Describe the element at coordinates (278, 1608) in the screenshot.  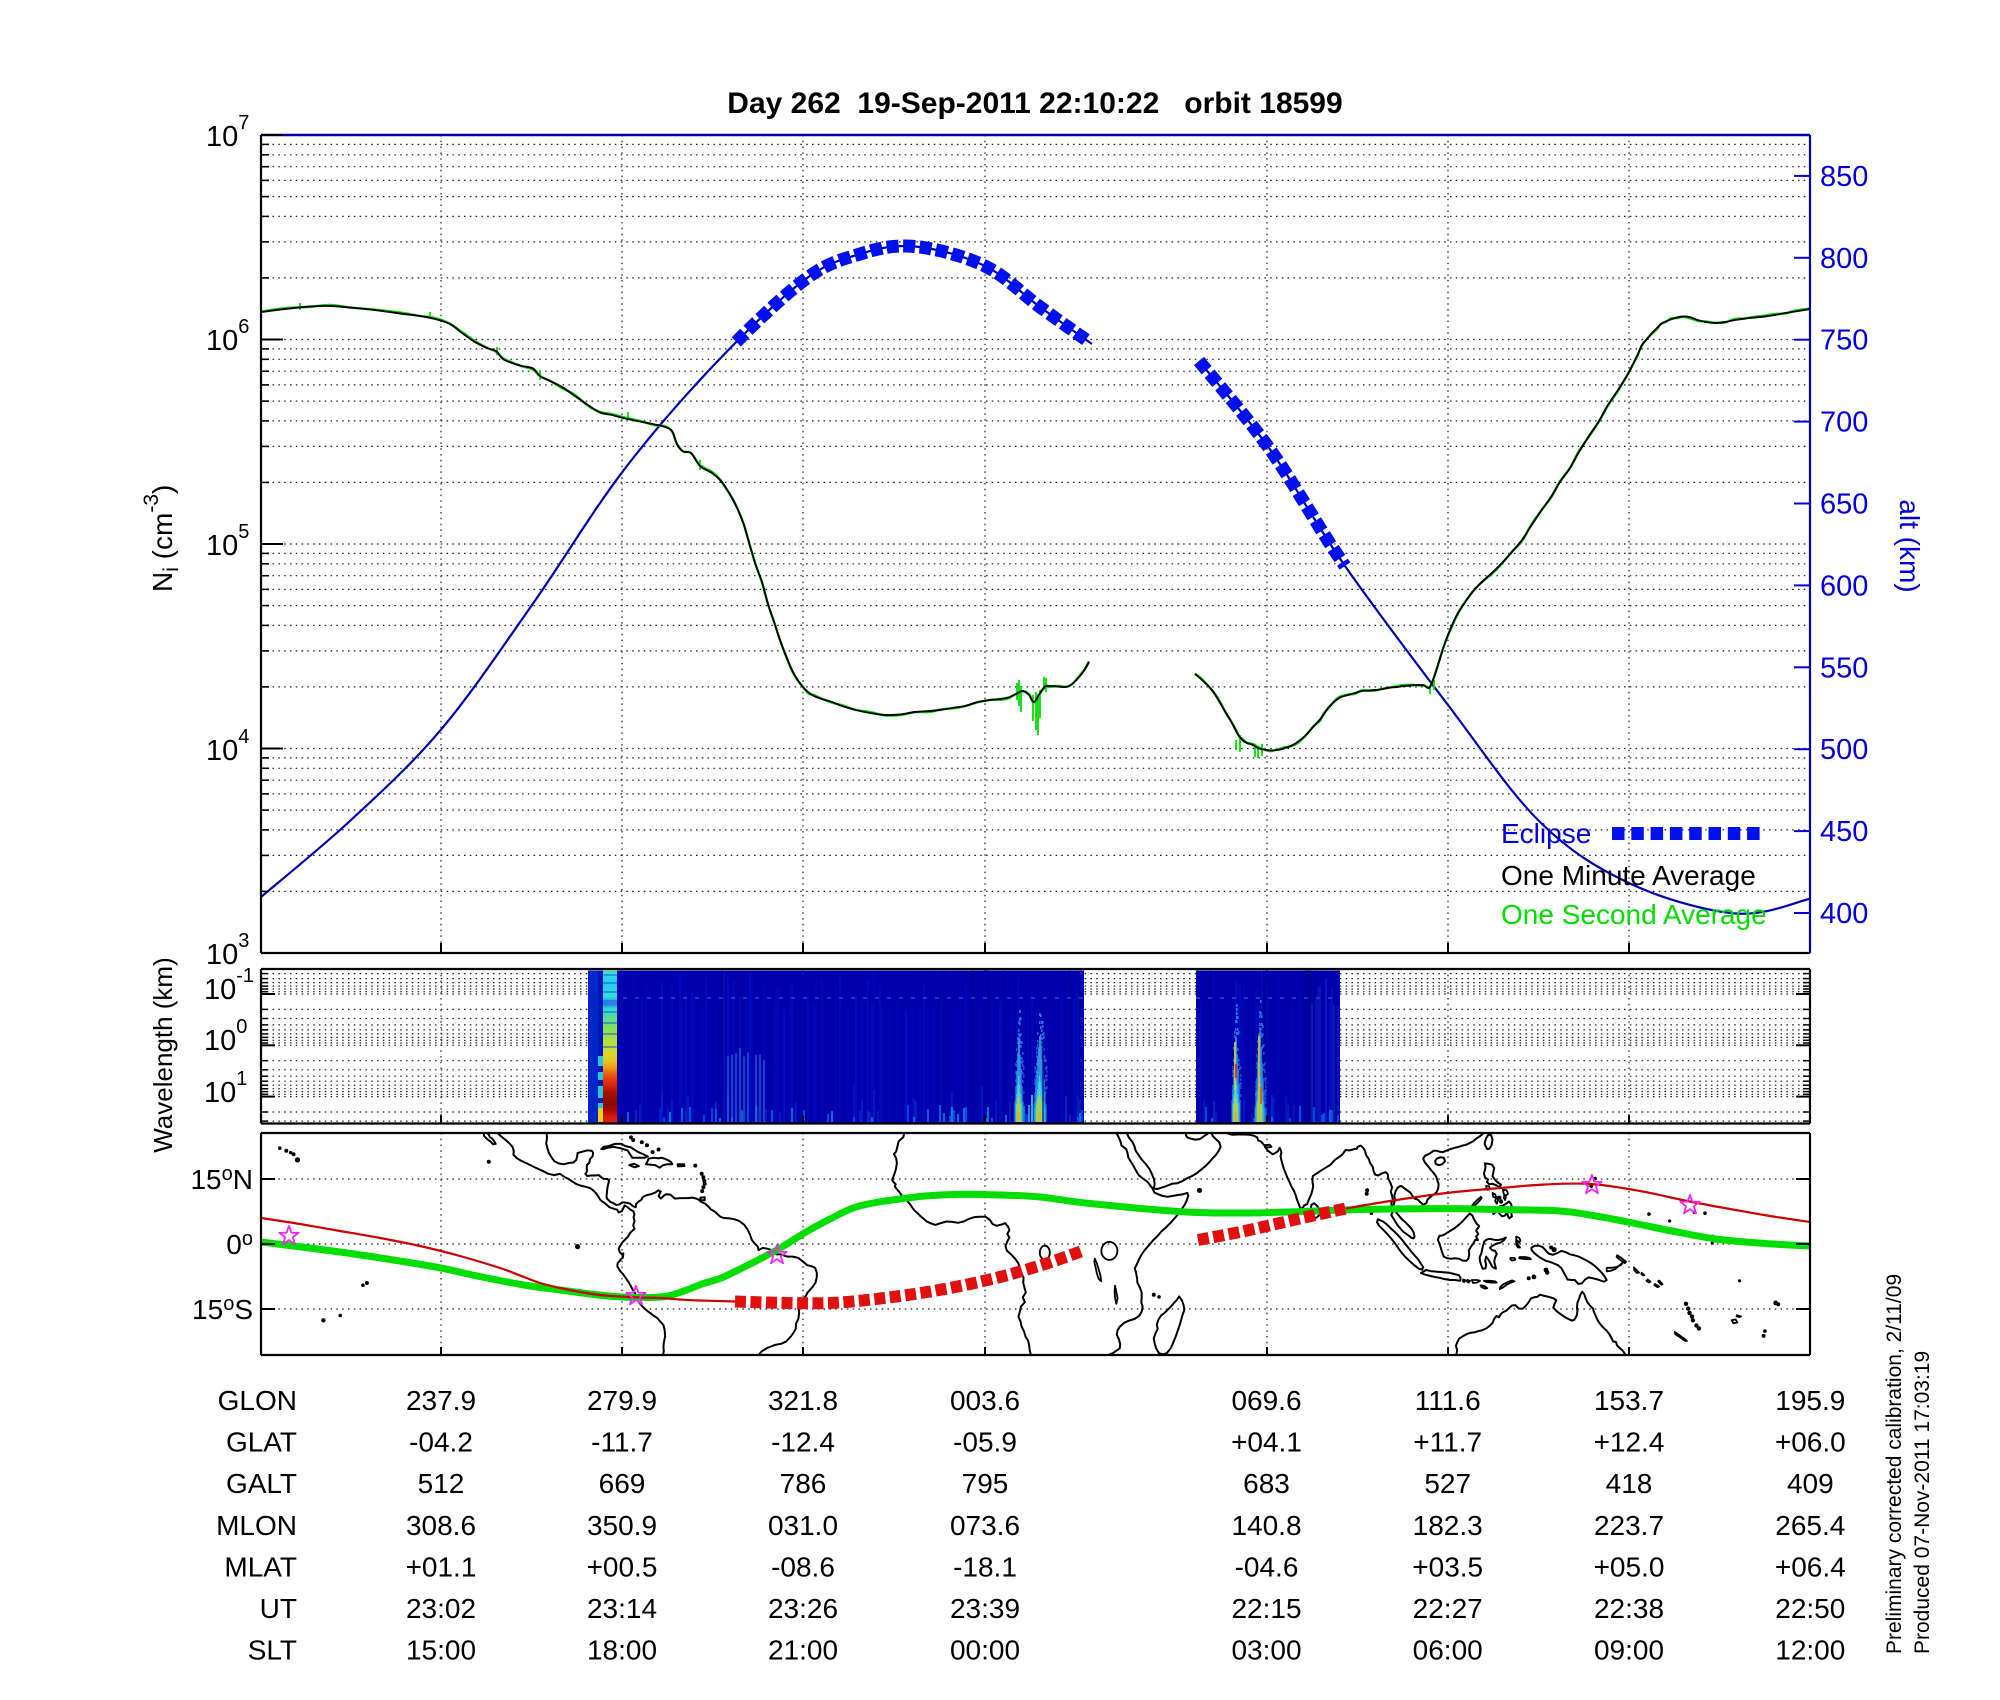
I see `svg-text: UT` at that location.